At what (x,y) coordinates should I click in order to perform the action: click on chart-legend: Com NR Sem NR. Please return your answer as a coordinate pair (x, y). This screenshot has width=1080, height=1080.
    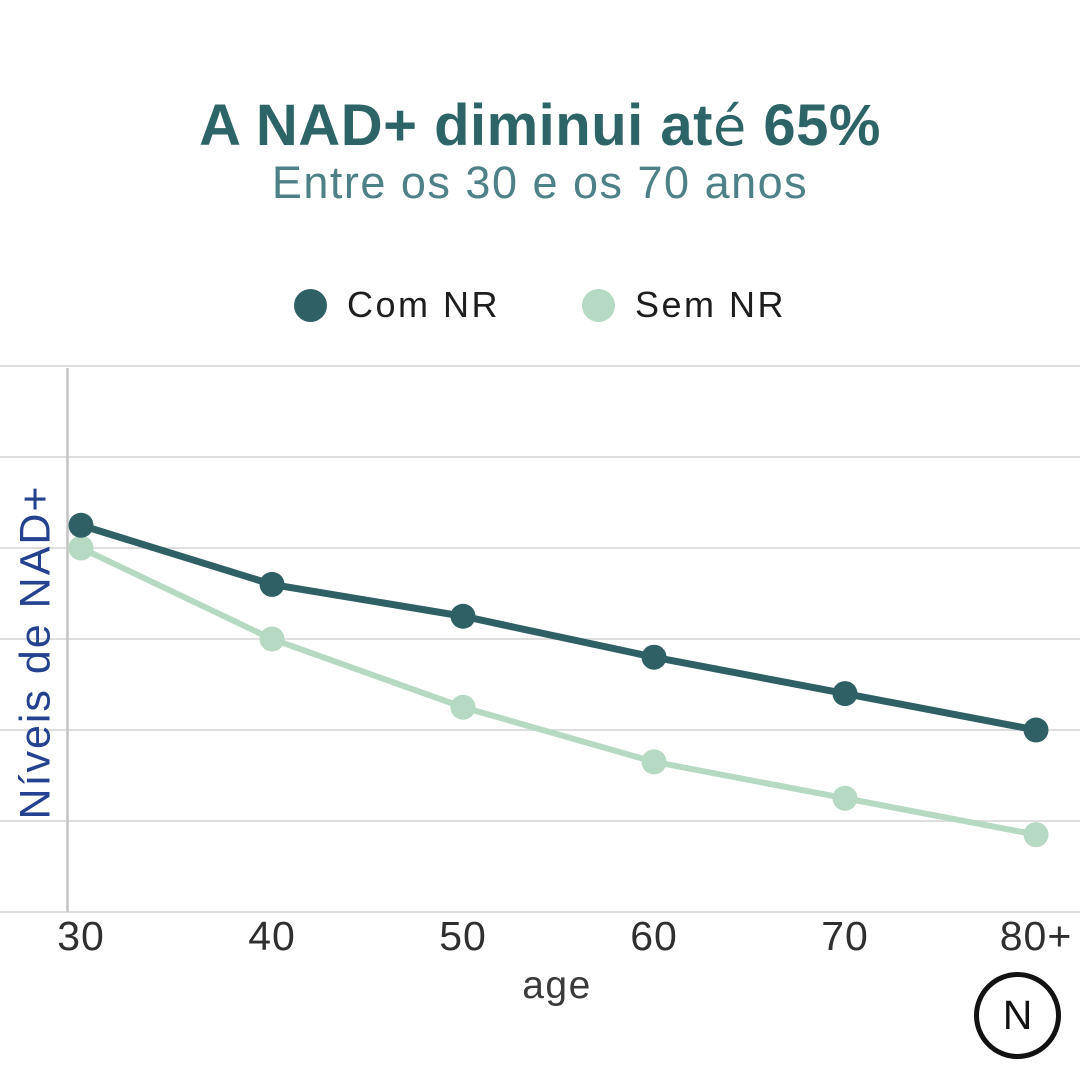
    Looking at the image, I should click on (540, 305).